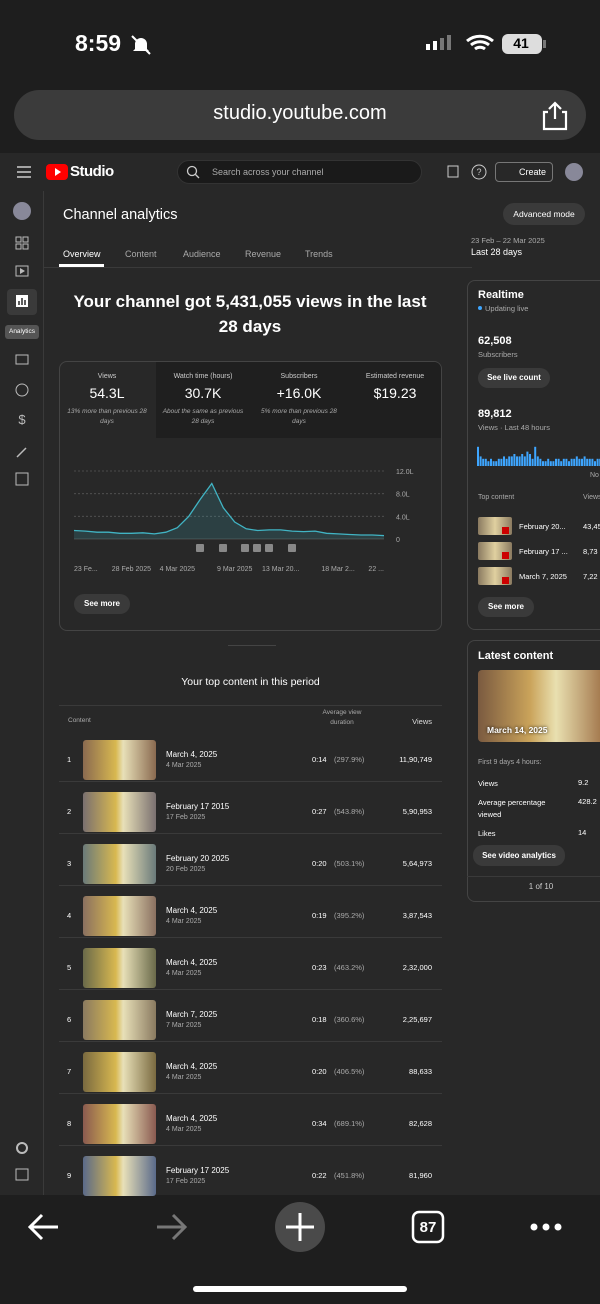 The height and width of the screenshot is (1304, 600). I want to click on header-icons: ?, so click(470, 172).